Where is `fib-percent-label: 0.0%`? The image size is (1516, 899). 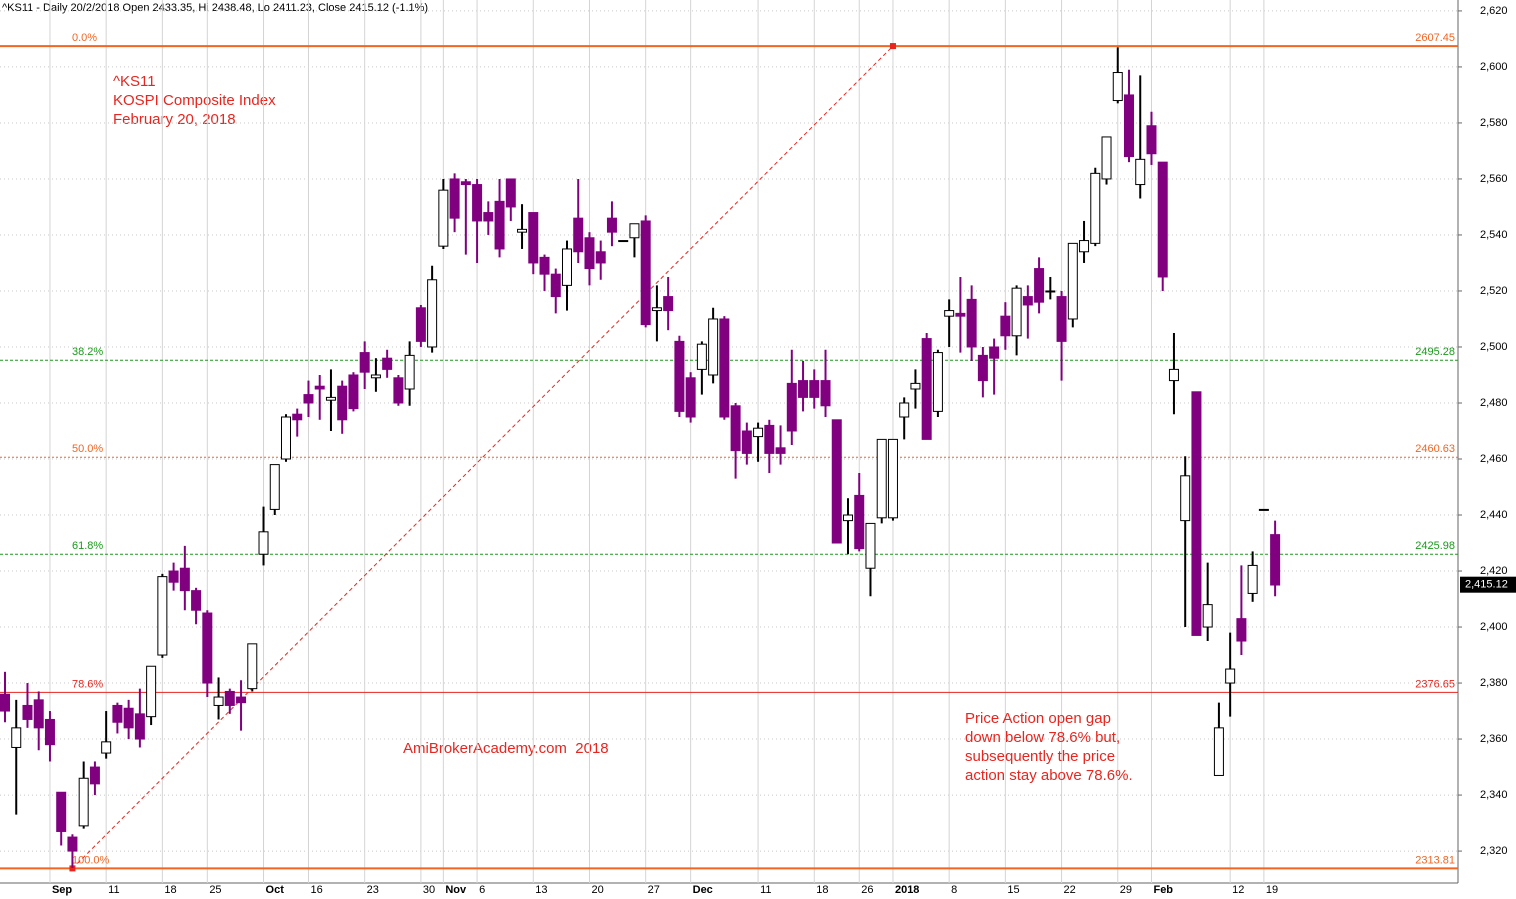
fib-percent-label: 0.0% is located at coordinates (84, 38).